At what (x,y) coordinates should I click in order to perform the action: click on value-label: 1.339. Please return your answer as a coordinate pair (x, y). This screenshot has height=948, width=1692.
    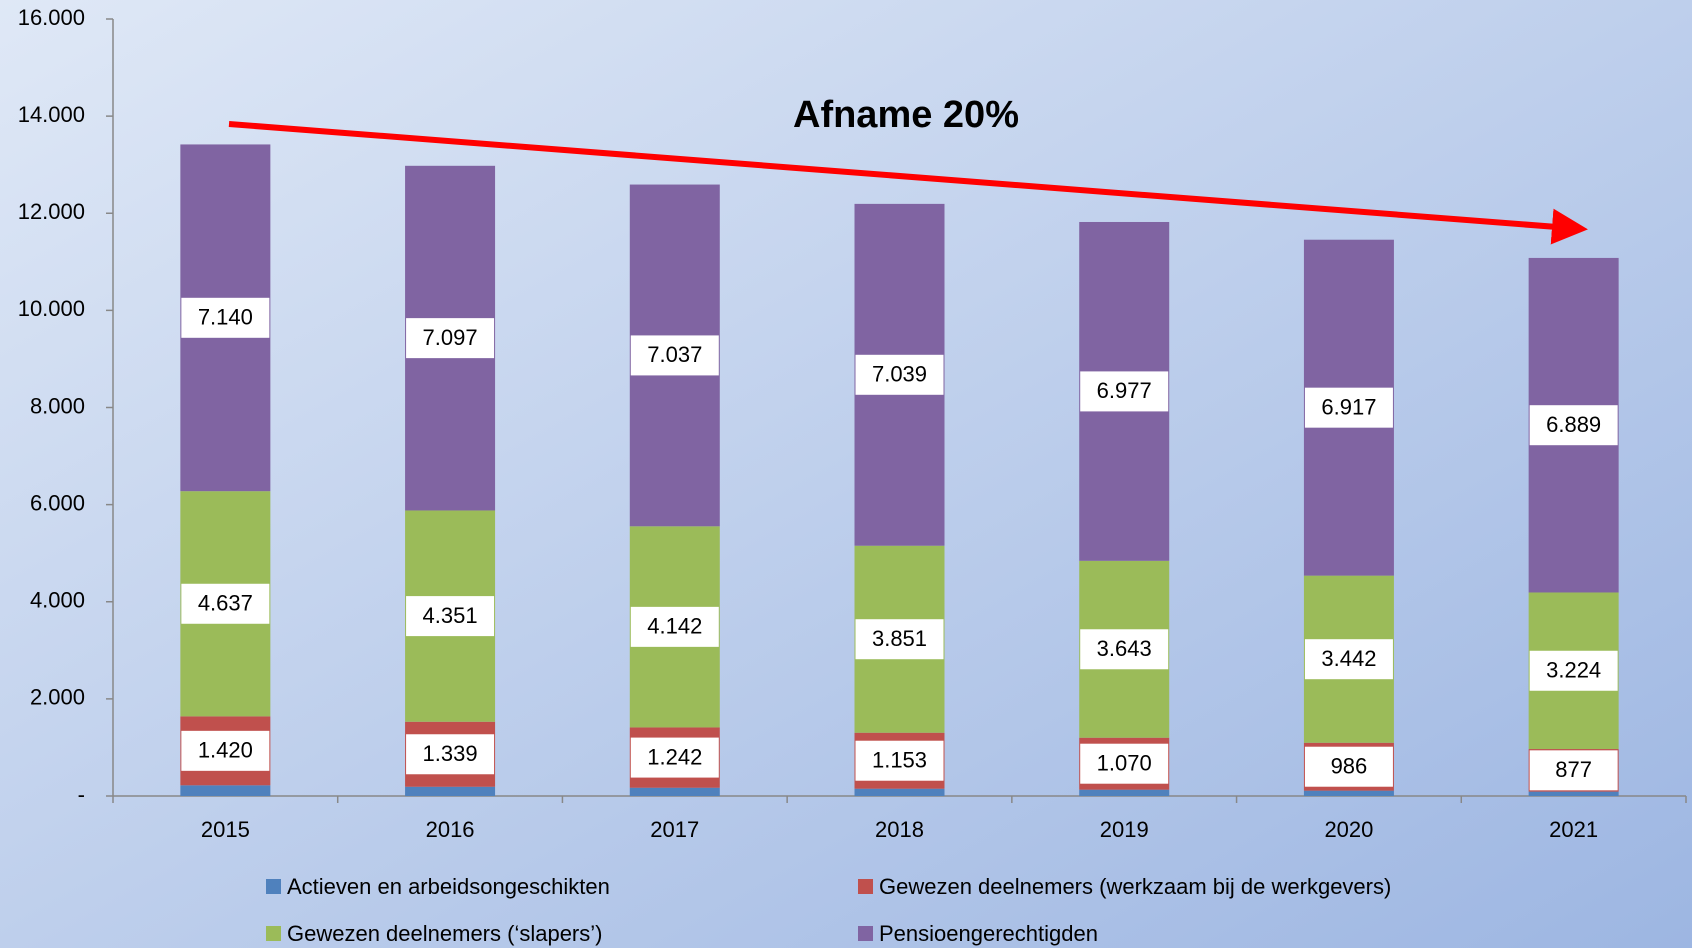
    Looking at the image, I should click on (450, 753).